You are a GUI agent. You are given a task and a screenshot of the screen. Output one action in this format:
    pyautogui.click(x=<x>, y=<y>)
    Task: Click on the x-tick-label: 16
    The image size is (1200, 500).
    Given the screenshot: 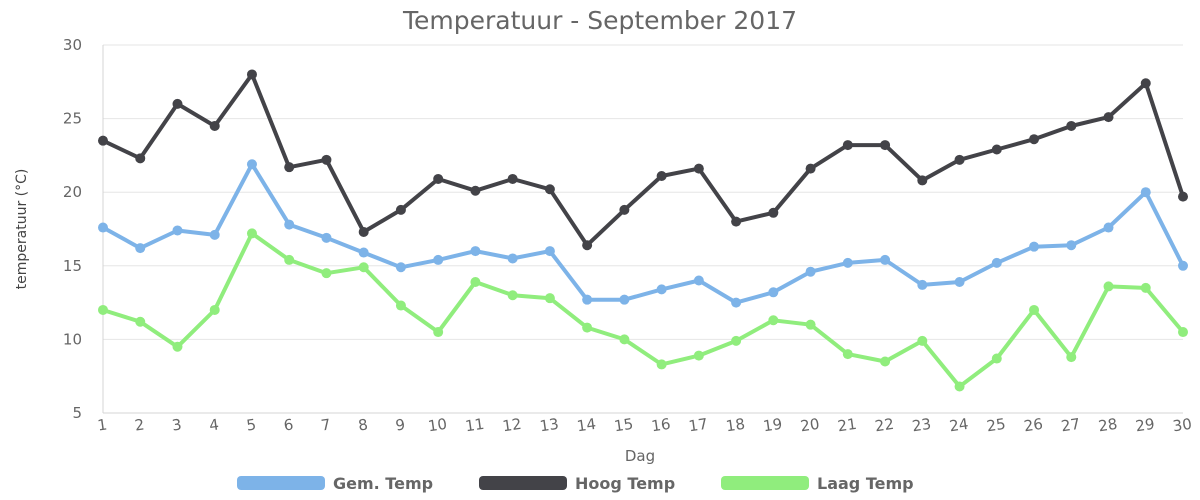 What is the action you would take?
    pyautogui.click(x=660, y=425)
    